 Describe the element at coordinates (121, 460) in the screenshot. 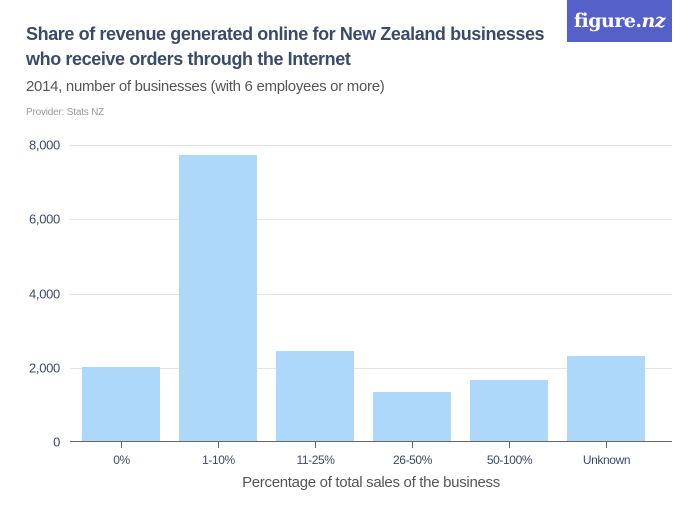

I see `x-tick-label: 0%` at that location.